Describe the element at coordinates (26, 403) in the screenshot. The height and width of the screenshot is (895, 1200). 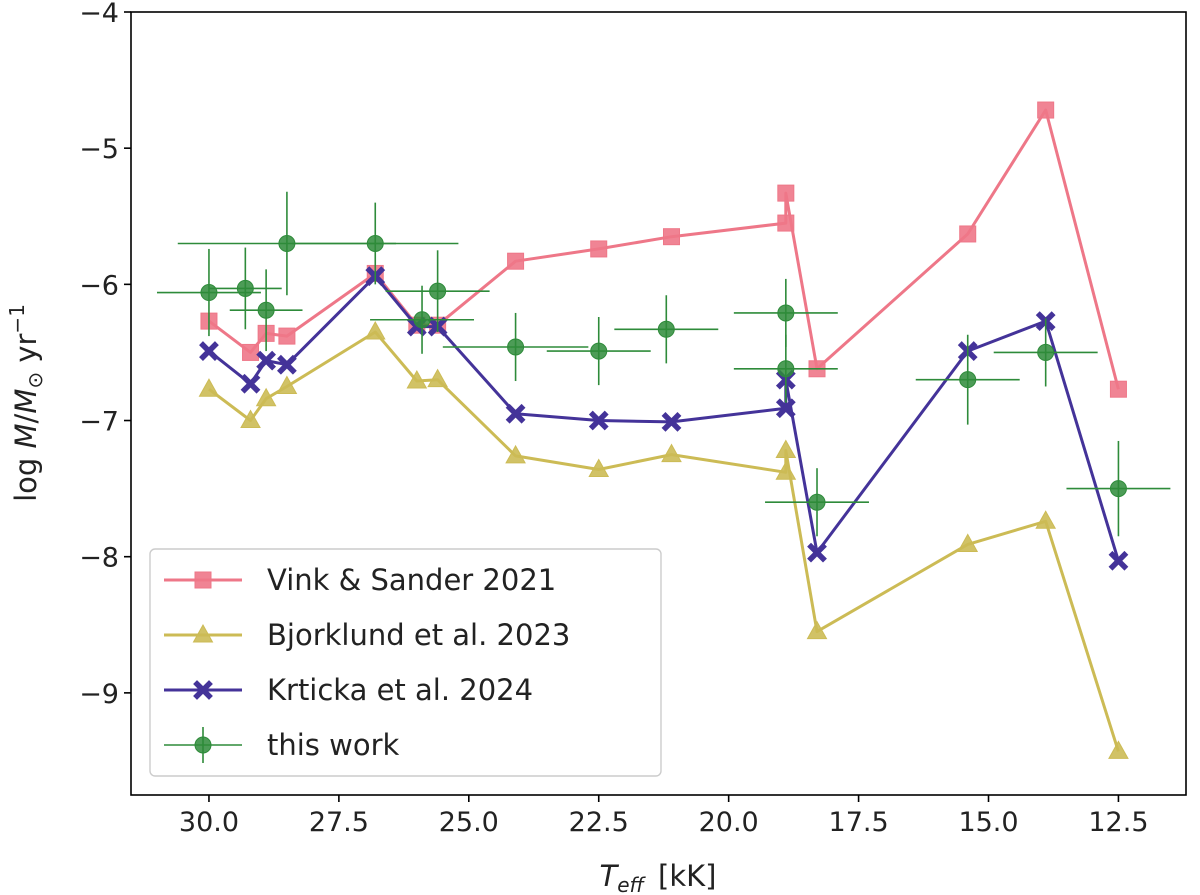
I see `y-axis-label: log M/M⊙ yr−1` at that location.